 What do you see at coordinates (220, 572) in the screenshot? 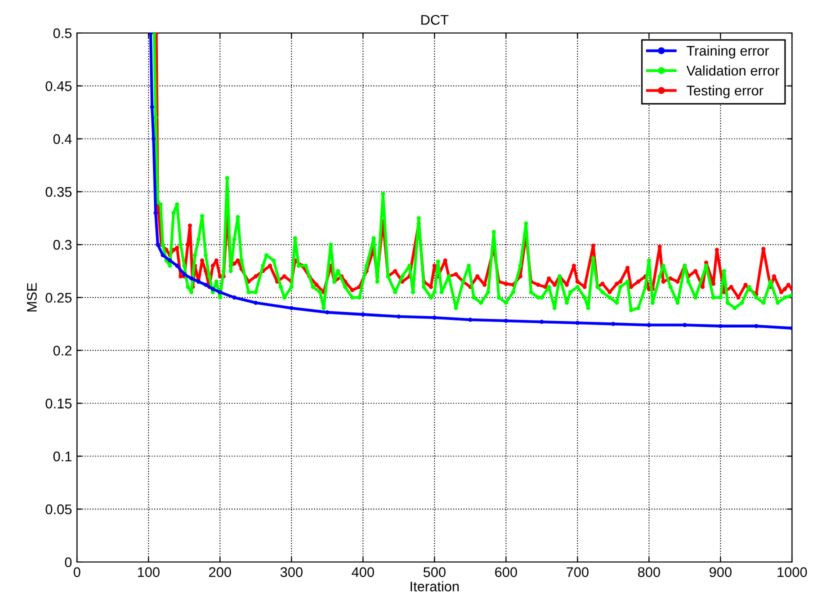
I see `x-tick-label: 200` at bounding box center [220, 572].